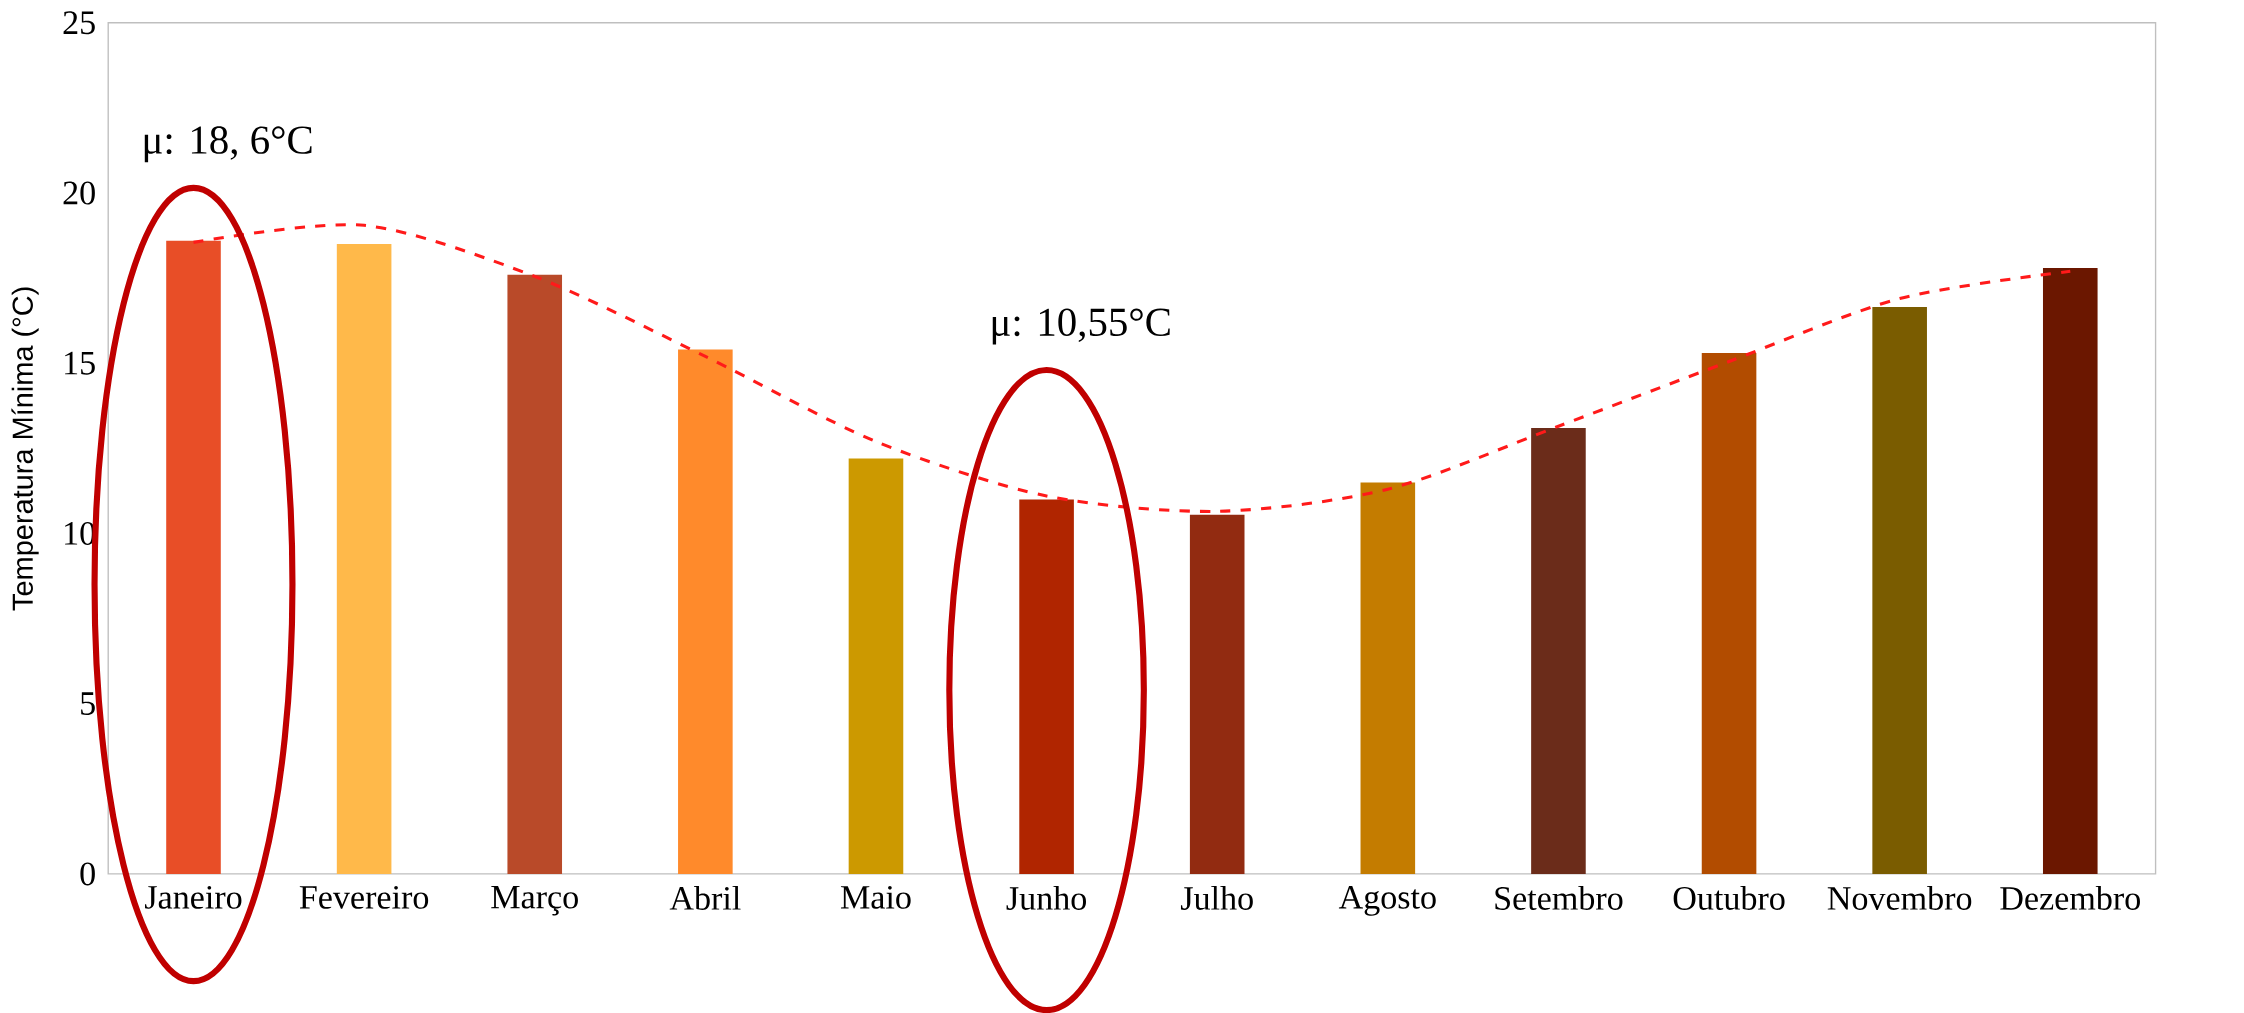 The width and height of the screenshot is (2244, 1013). Describe the element at coordinates (1216, 897) in the screenshot. I see `x-tick-label: Julho` at that location.